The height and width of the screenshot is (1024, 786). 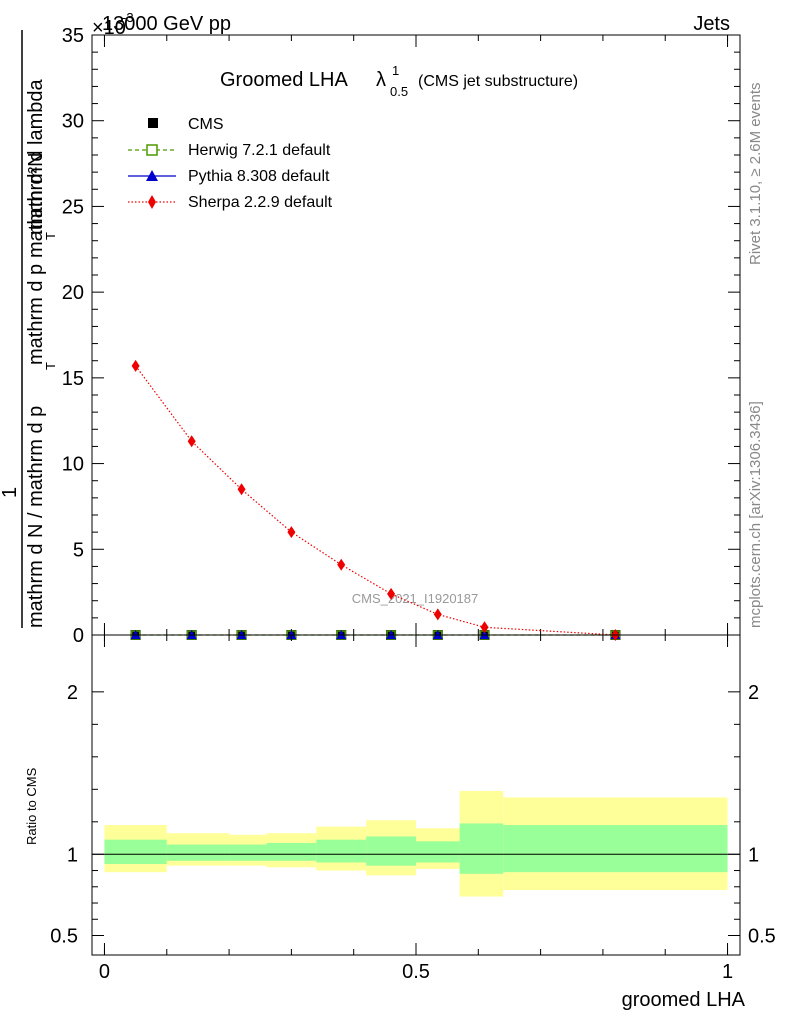 What do you see at coordinates (50, 366) in the screenshot?
I see `ylabel-subscript-t1: T` at bounding box center [50, 366].